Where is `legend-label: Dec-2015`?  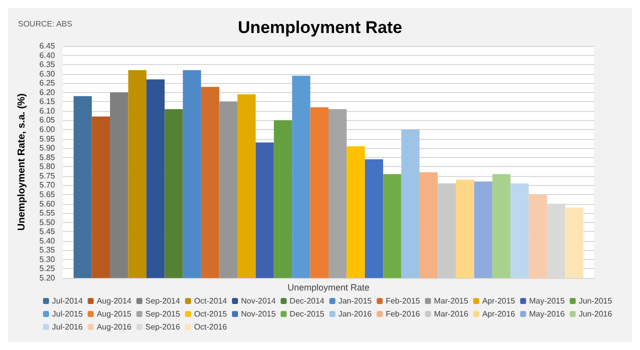 legend-label: Dec-2015 is located at coordinates (307, 314).